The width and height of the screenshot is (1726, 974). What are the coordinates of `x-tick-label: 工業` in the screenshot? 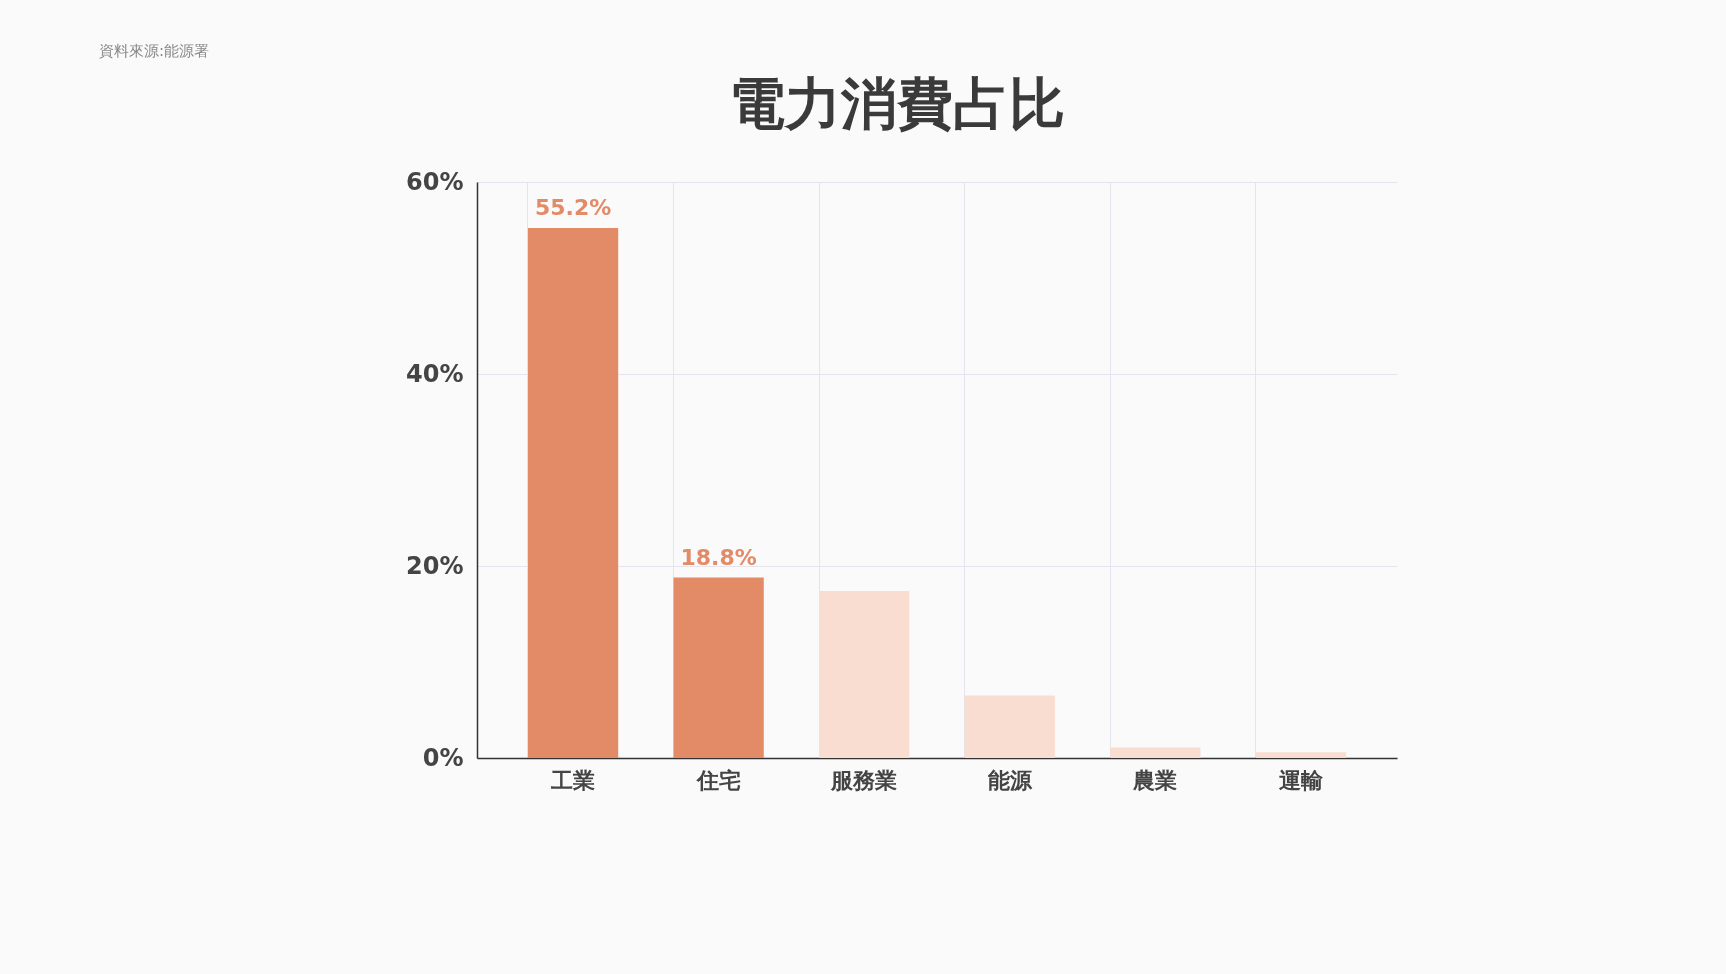 It's located at (573, 780).